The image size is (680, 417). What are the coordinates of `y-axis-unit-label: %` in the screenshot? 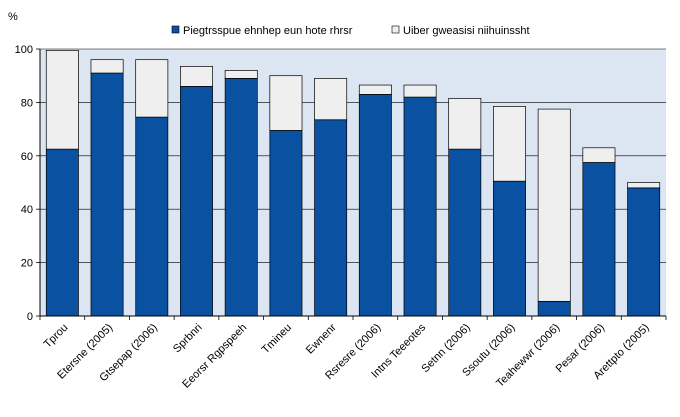 It's located at (13, 17).